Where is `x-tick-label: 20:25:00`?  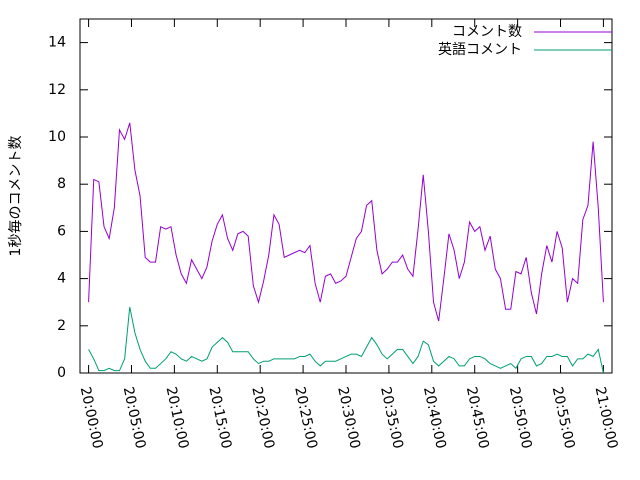 x-tick-label: 20:25:00 is located at coordinates (305, 417).